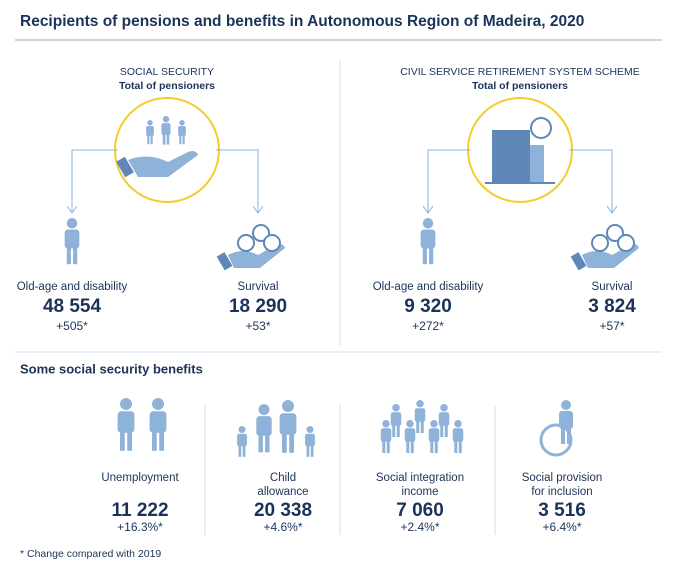 Image resolution: width=680 pixels, height=575 pixels. What do you see at coordinates (163, 164) in the screenshot?
I see `hand-icon` at bounding box center [163, 164].